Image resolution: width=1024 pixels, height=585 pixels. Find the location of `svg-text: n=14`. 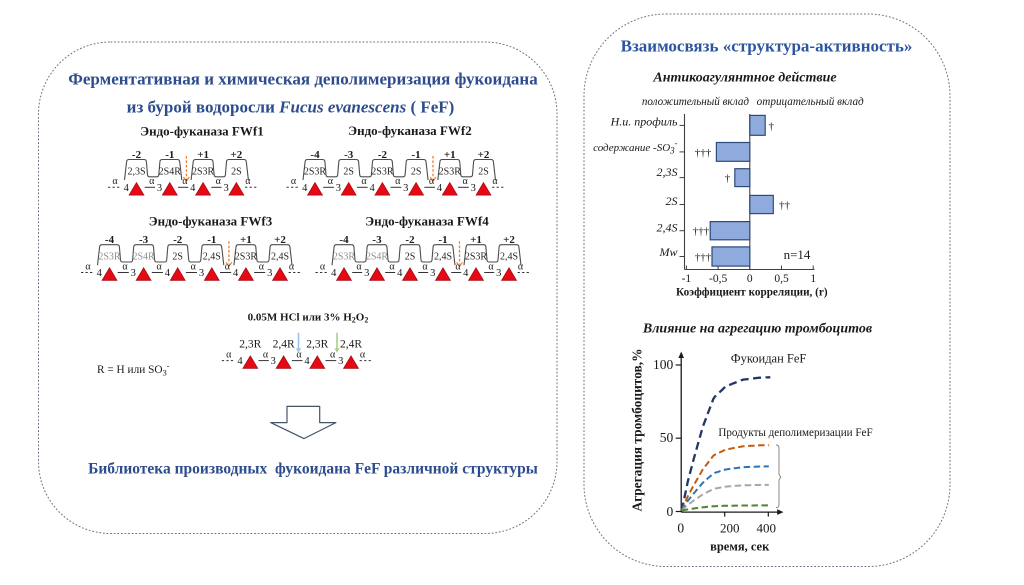

svg-text: n=14 is located at coordinates (797, 254).